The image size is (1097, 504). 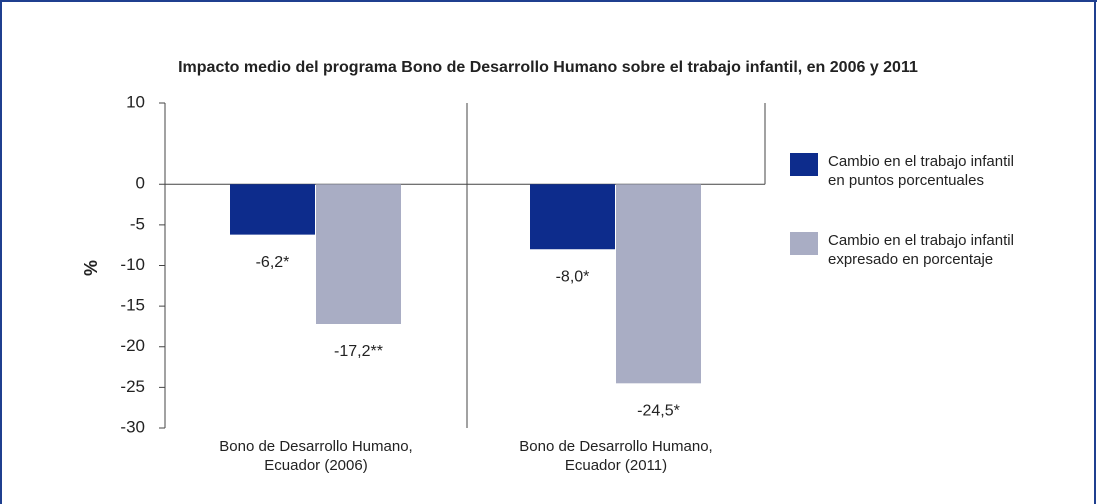 I want to click on y-tick-label: -5, so click(x=137, y=223).